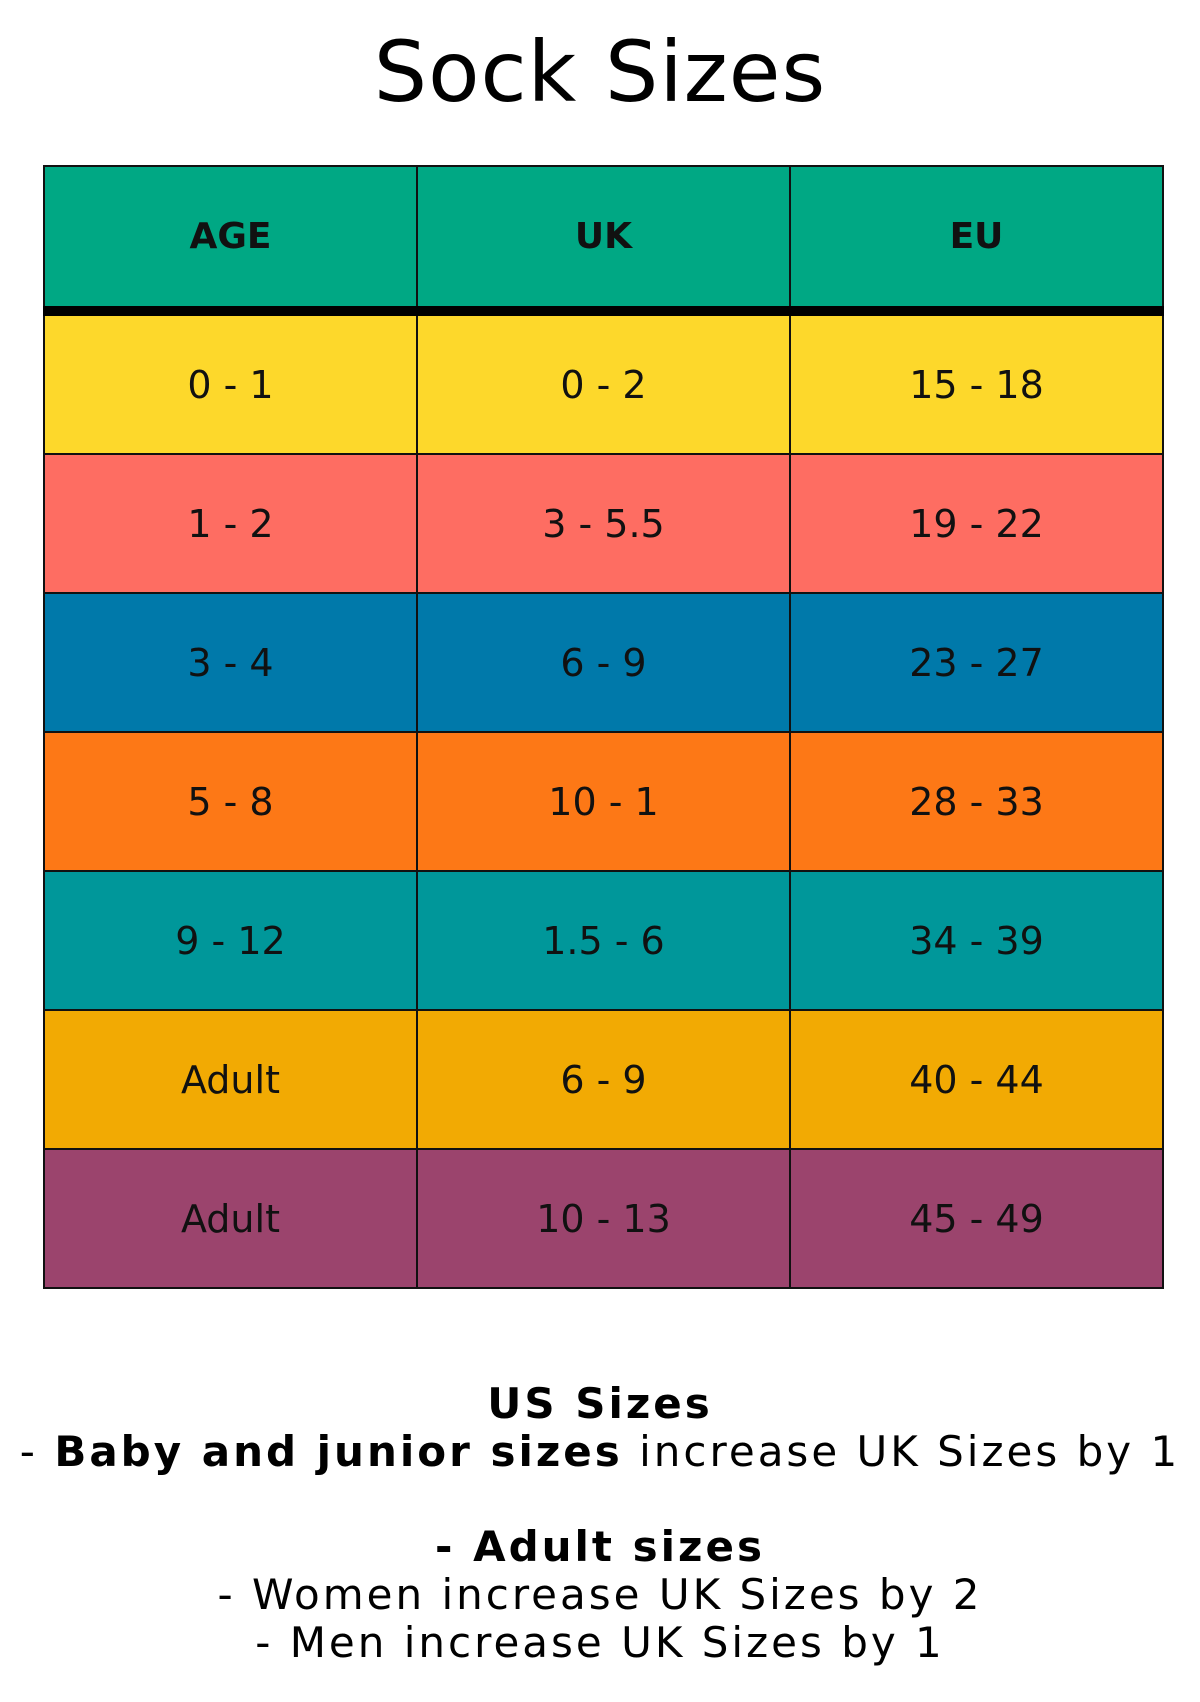 The width and height of the screenshot is (1200, 1702). I want to click on eu-size-cell: 40 - 44, so click(976, 1079).